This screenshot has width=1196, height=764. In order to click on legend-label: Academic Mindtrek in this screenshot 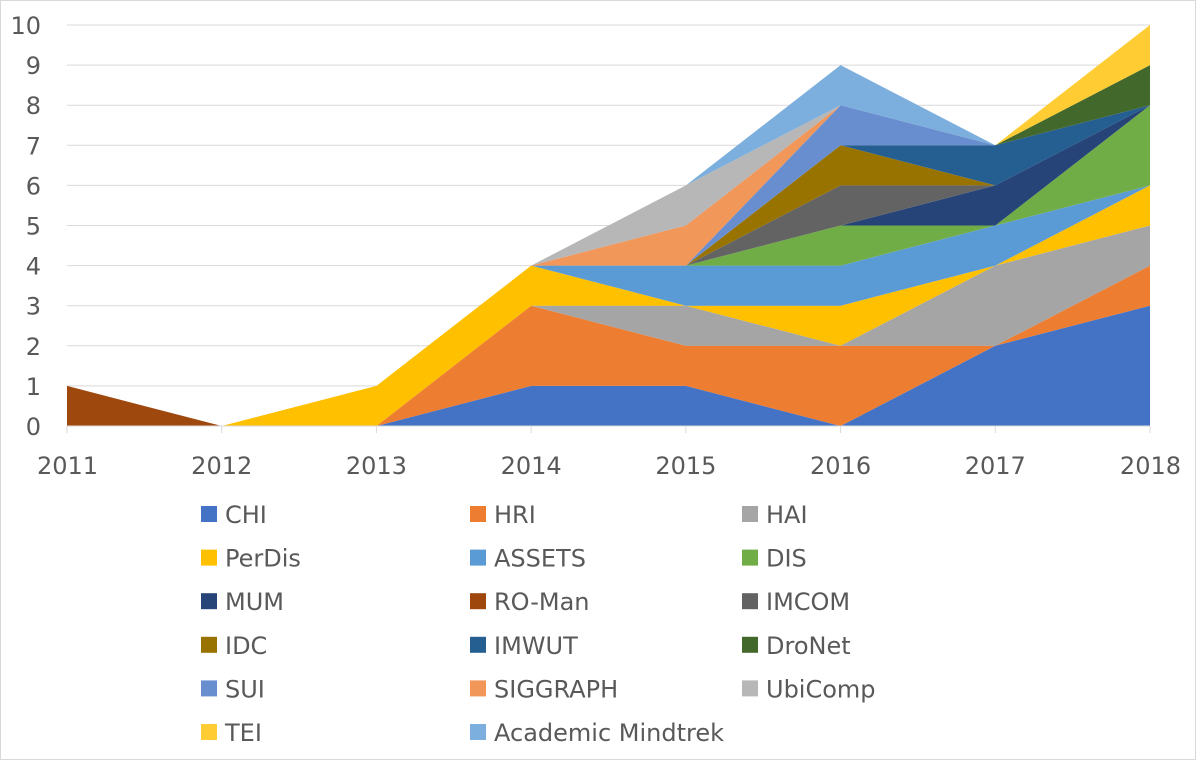, I will do `click(609, 733)`.